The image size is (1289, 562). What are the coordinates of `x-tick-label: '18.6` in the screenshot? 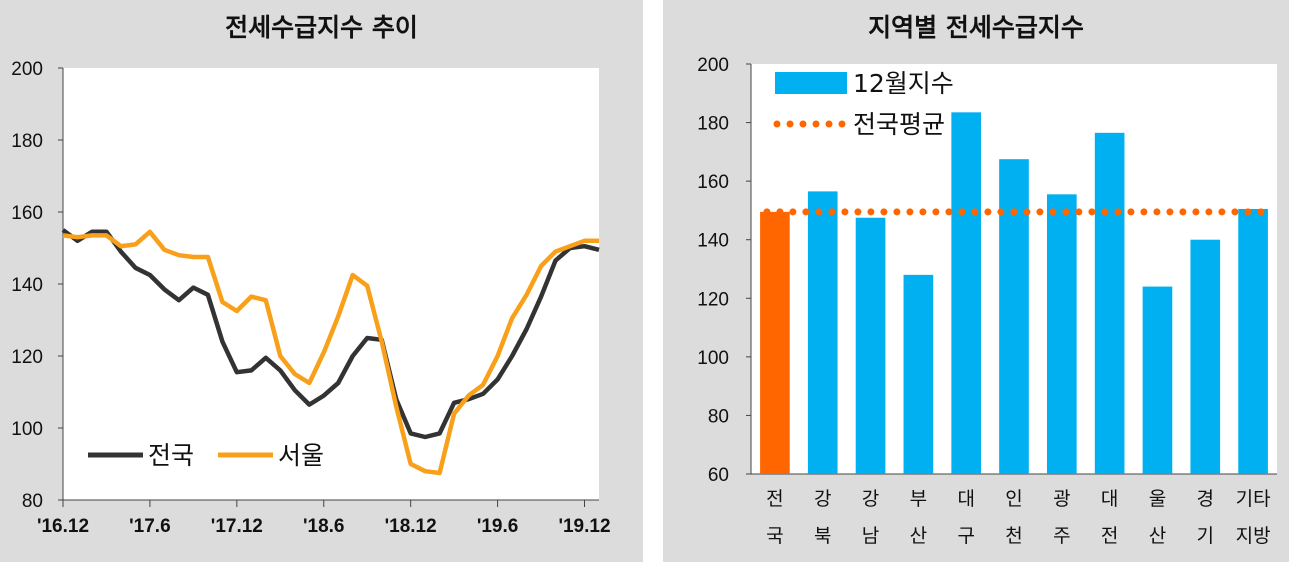 It's located at (324, 526).